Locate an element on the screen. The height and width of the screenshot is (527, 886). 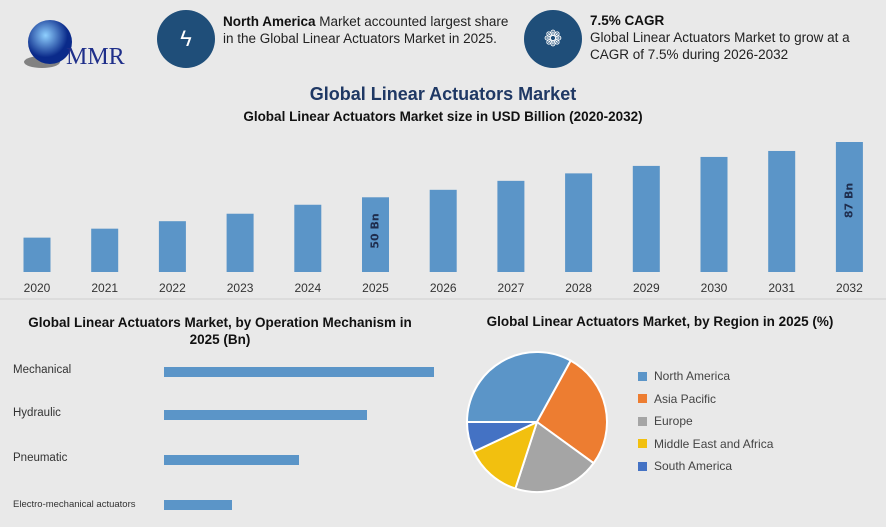
legend-item: Middle East and Africa is located at coordinates (705, 444).